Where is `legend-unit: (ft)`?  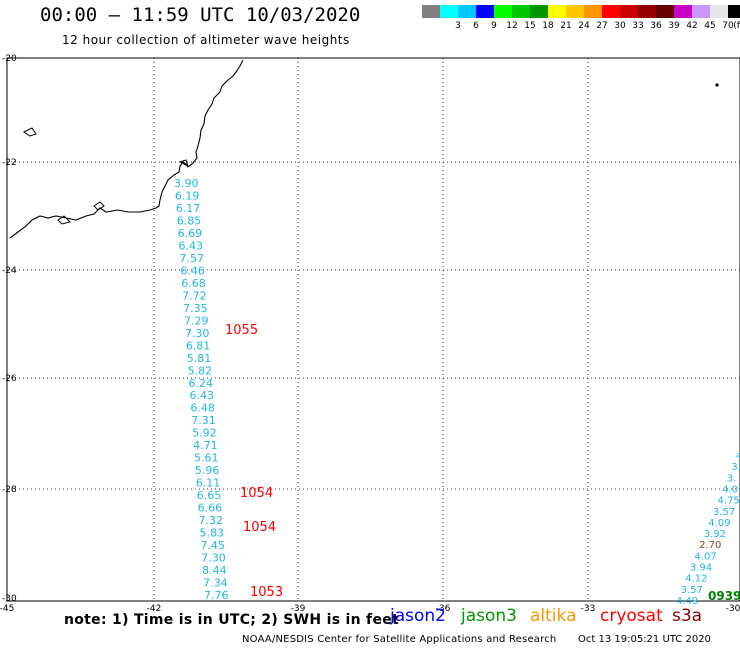
legend-unit: (ft) is located at coordinates (736, 26).